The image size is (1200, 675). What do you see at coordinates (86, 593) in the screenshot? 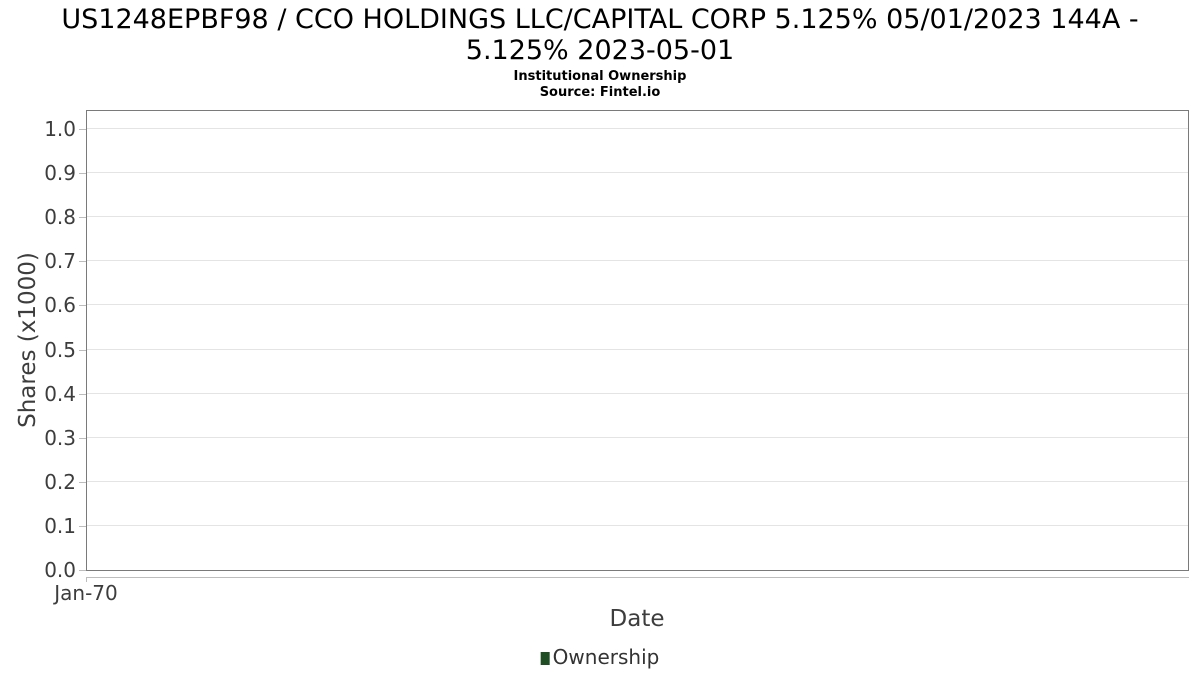
I see `x-axis-tick-label: Jan-70` at bounding box center [86, 593].